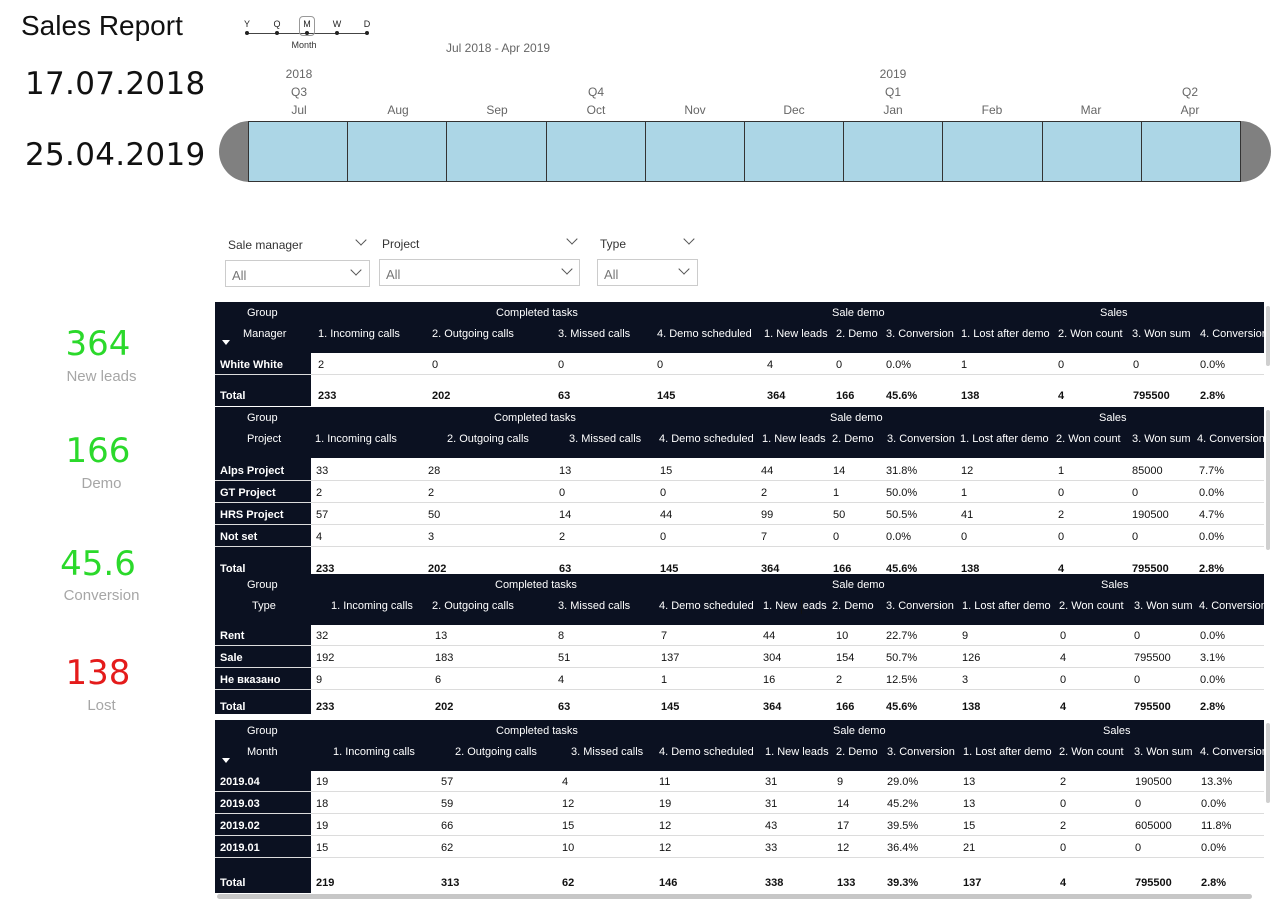 The image size is (1283, 909). Describe the element at coordinates (322, 782) in the screenshot. I see `table-cell: 19` at that location.